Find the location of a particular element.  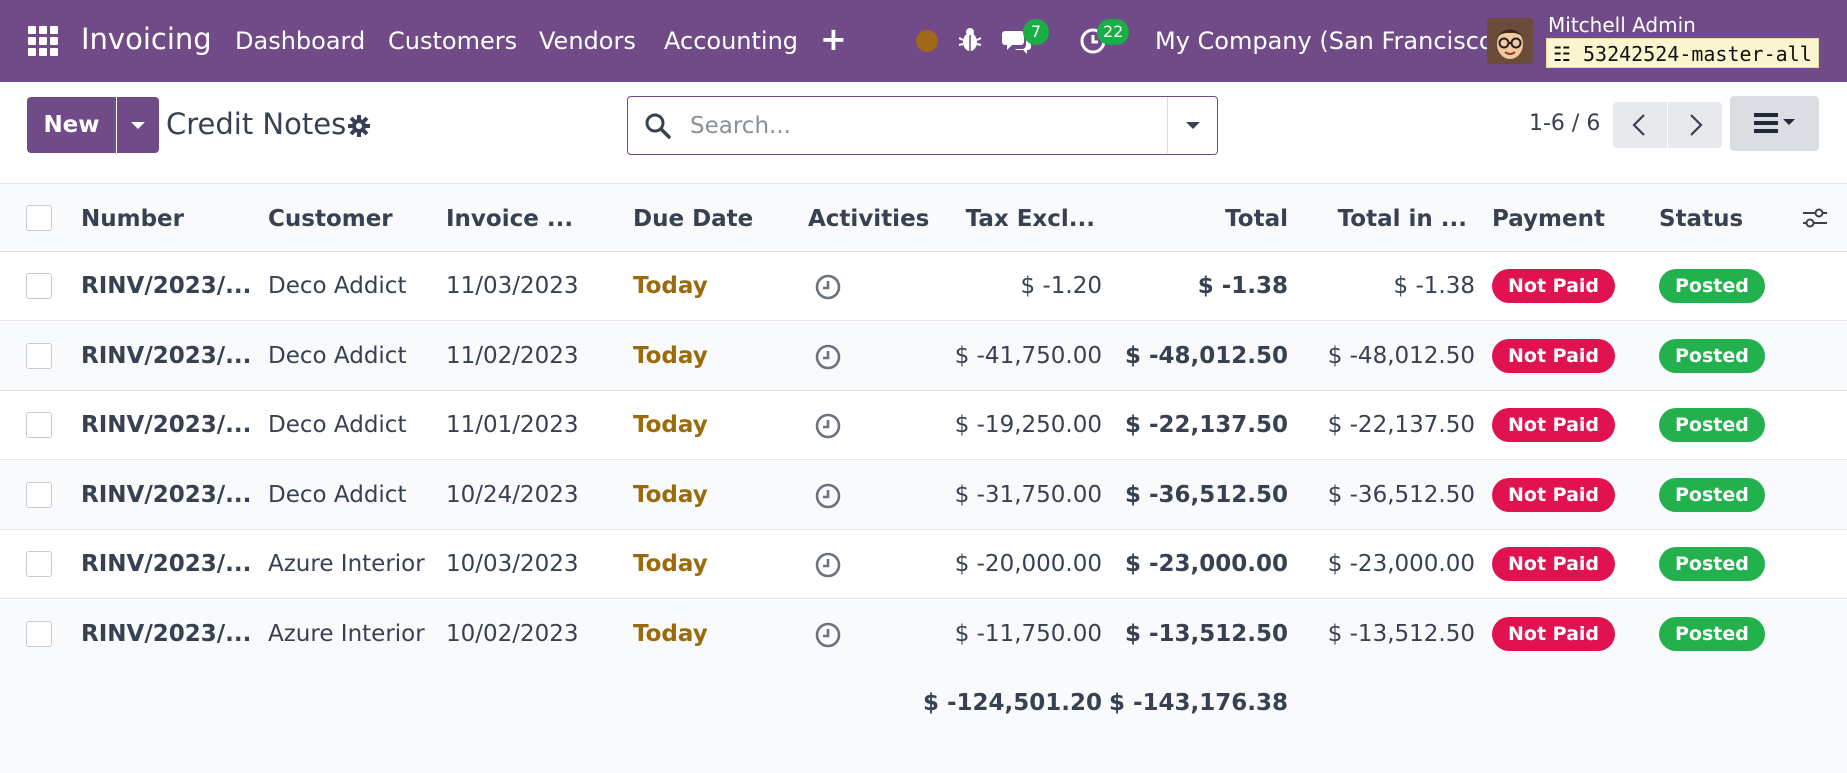

optional-columns-icon is located at coordinates (1815, 218).